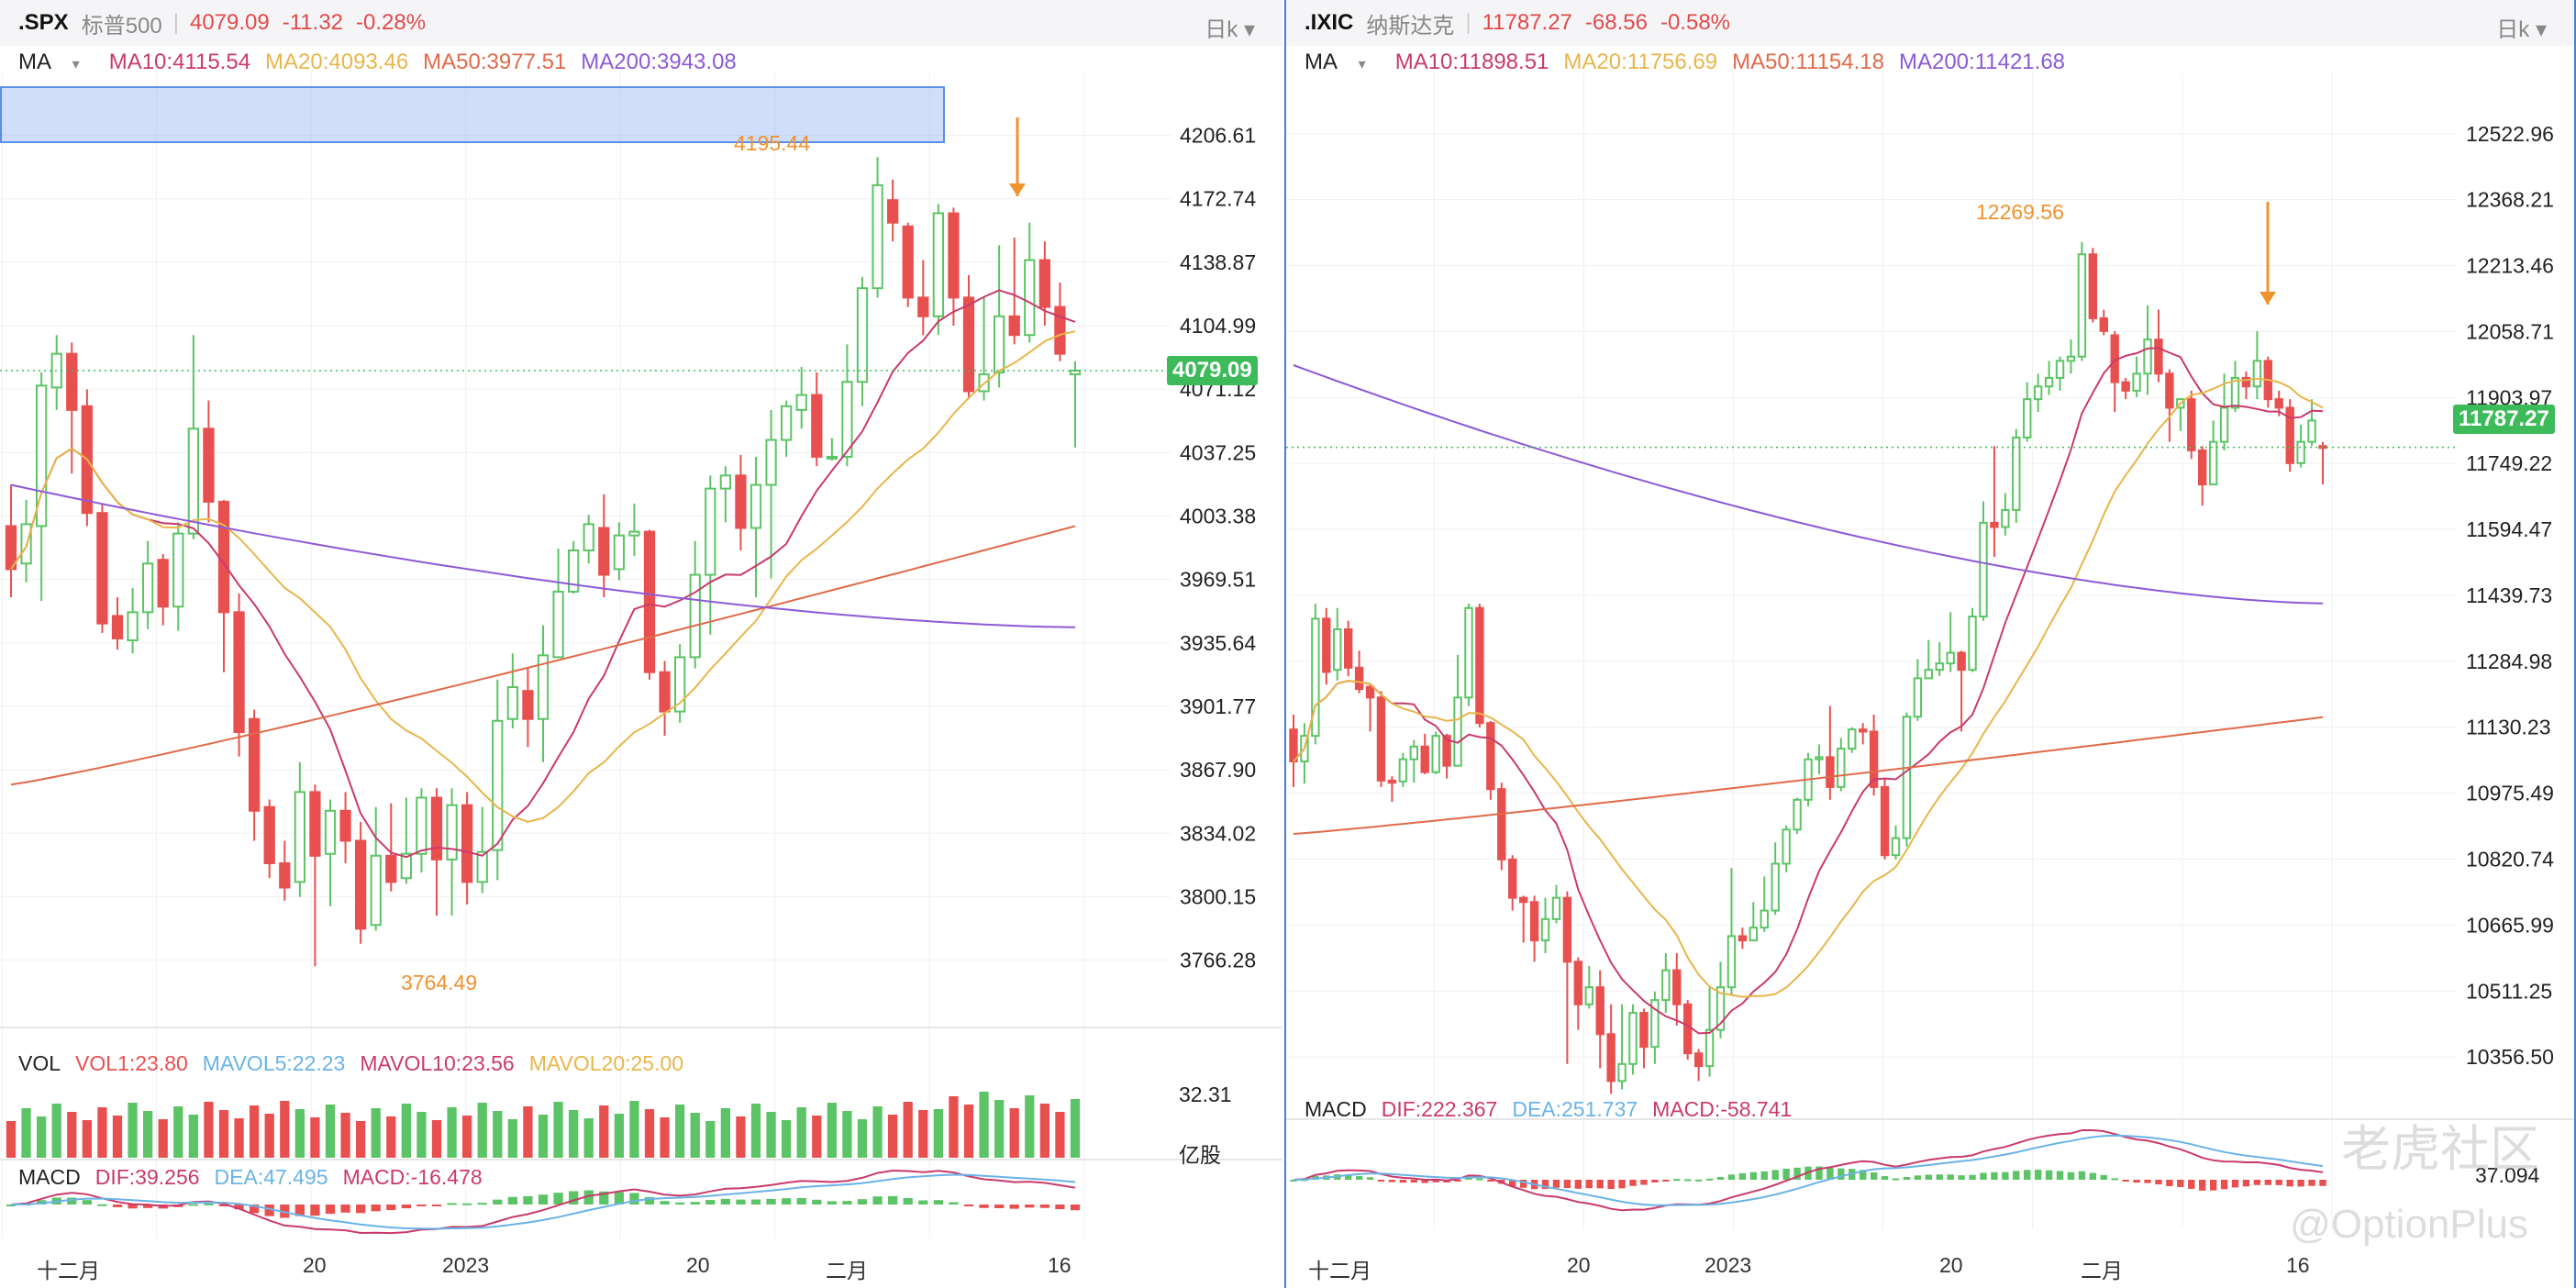 The width and height of the screenshot is (2576, 1288). Describe the element at coordinates (472, 114) in the screenshot. I see `selection-box` at that location.